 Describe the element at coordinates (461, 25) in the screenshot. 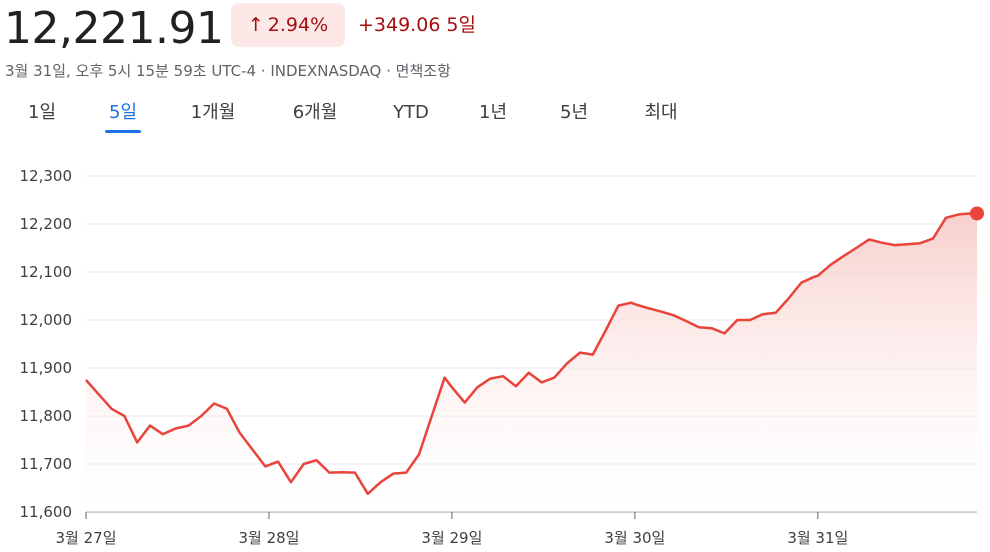

I see `change-period: 5일` at that location.